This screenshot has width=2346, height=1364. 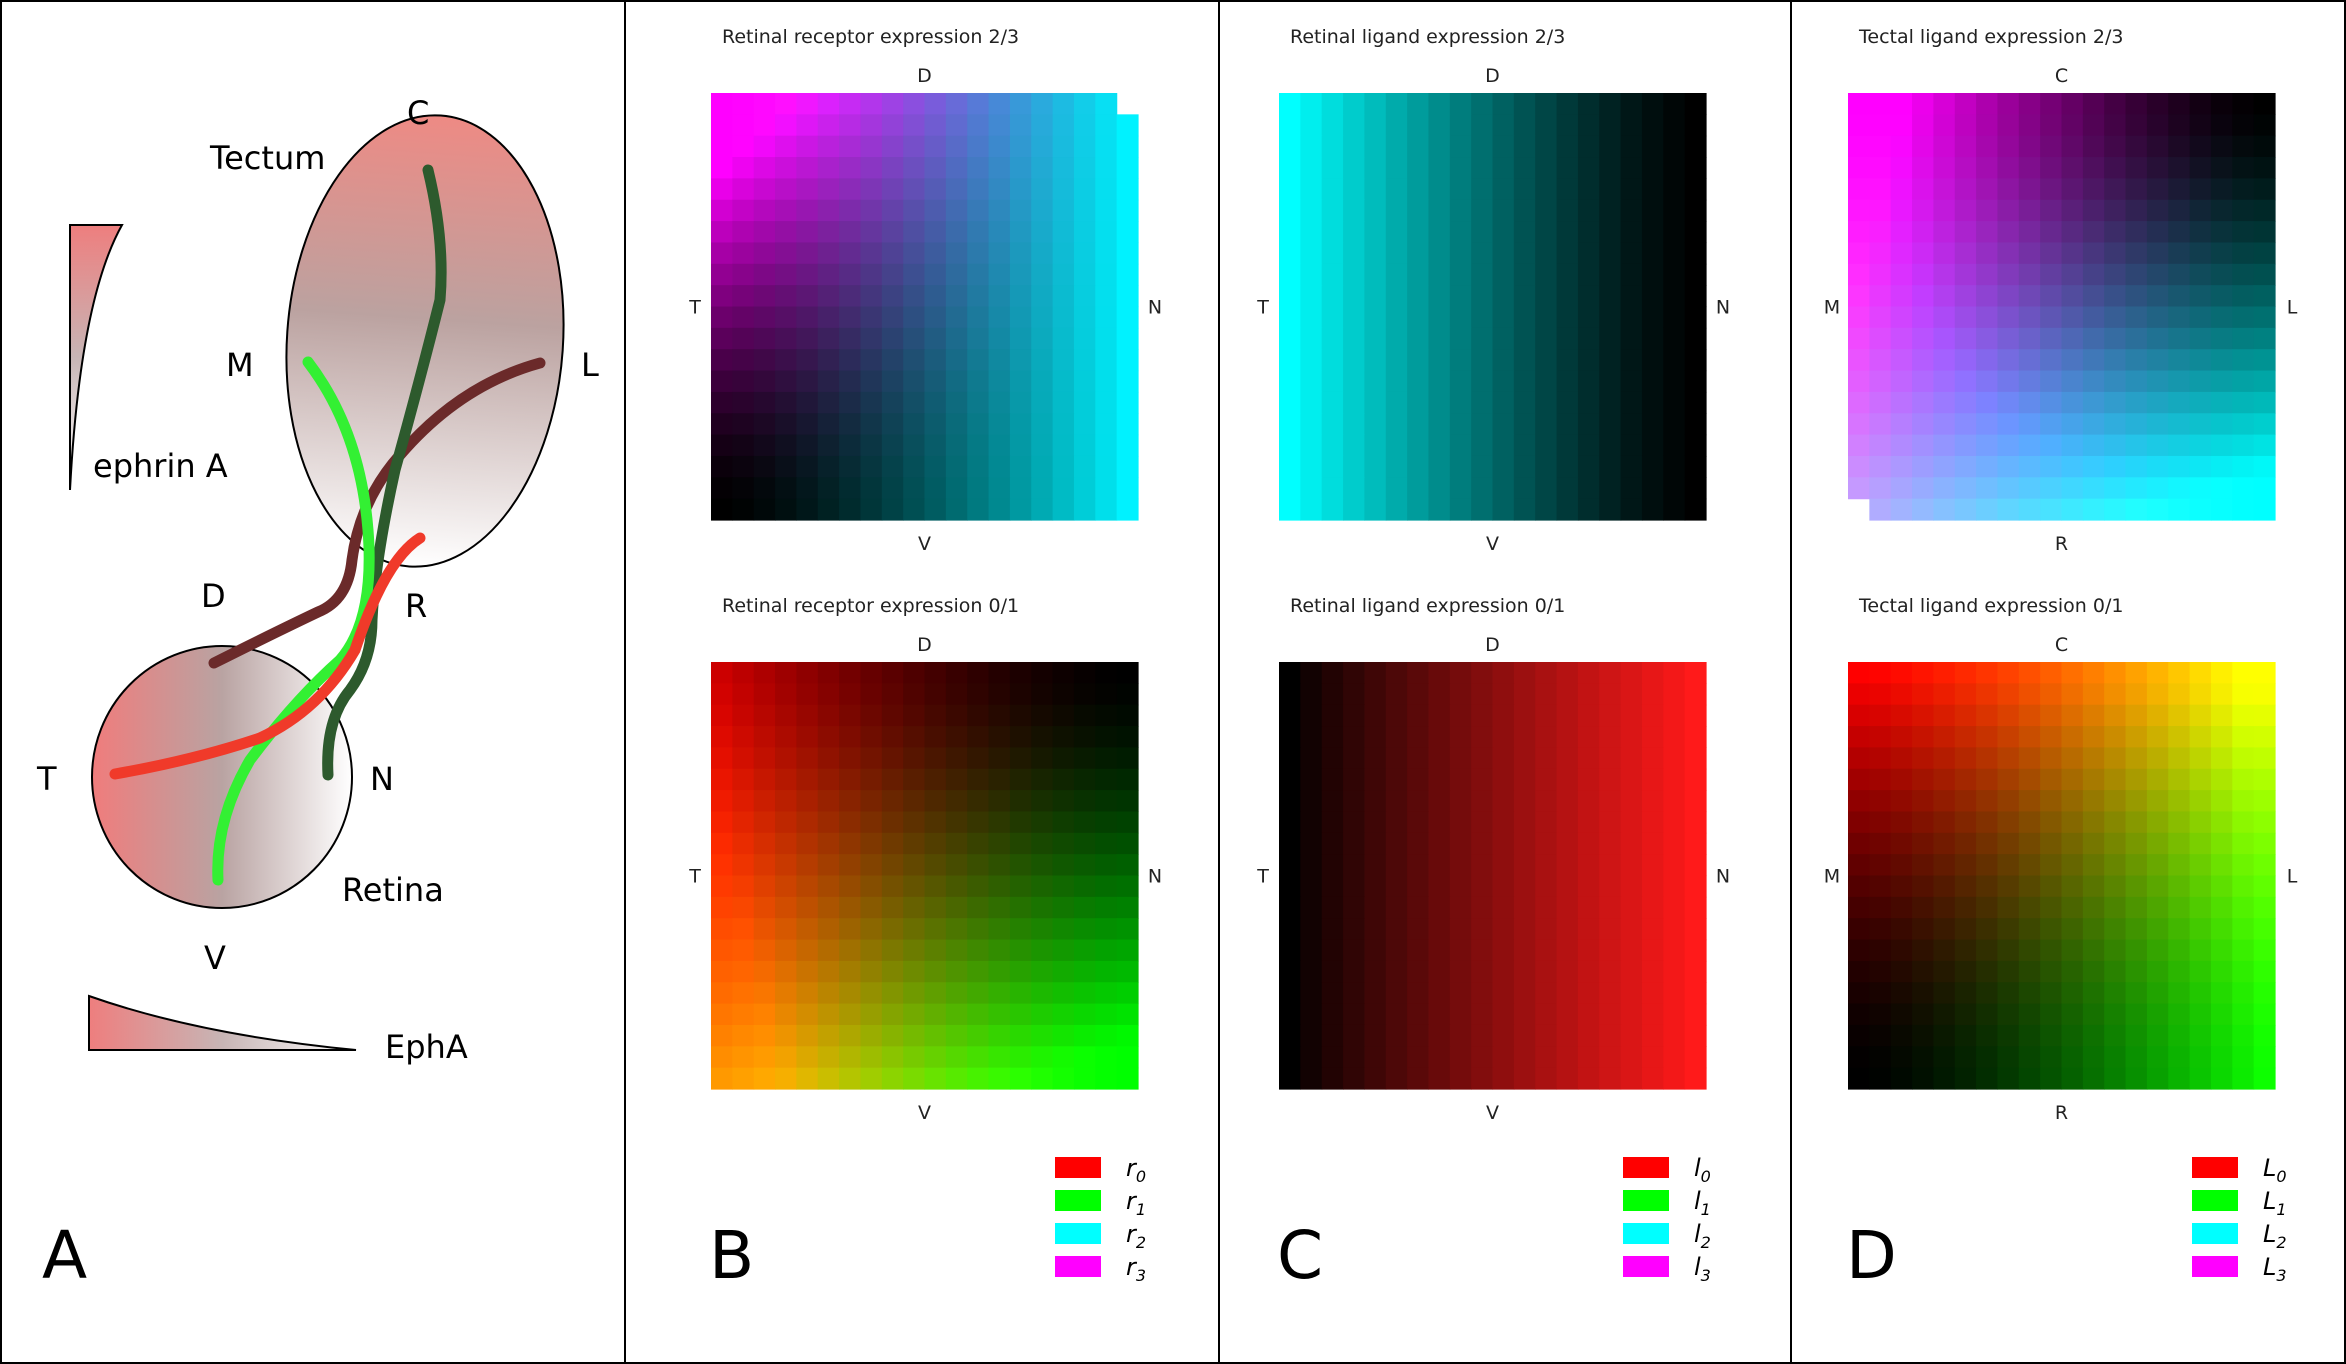 I want to click on axis-label-right: N, so click(x=1723, y=877).